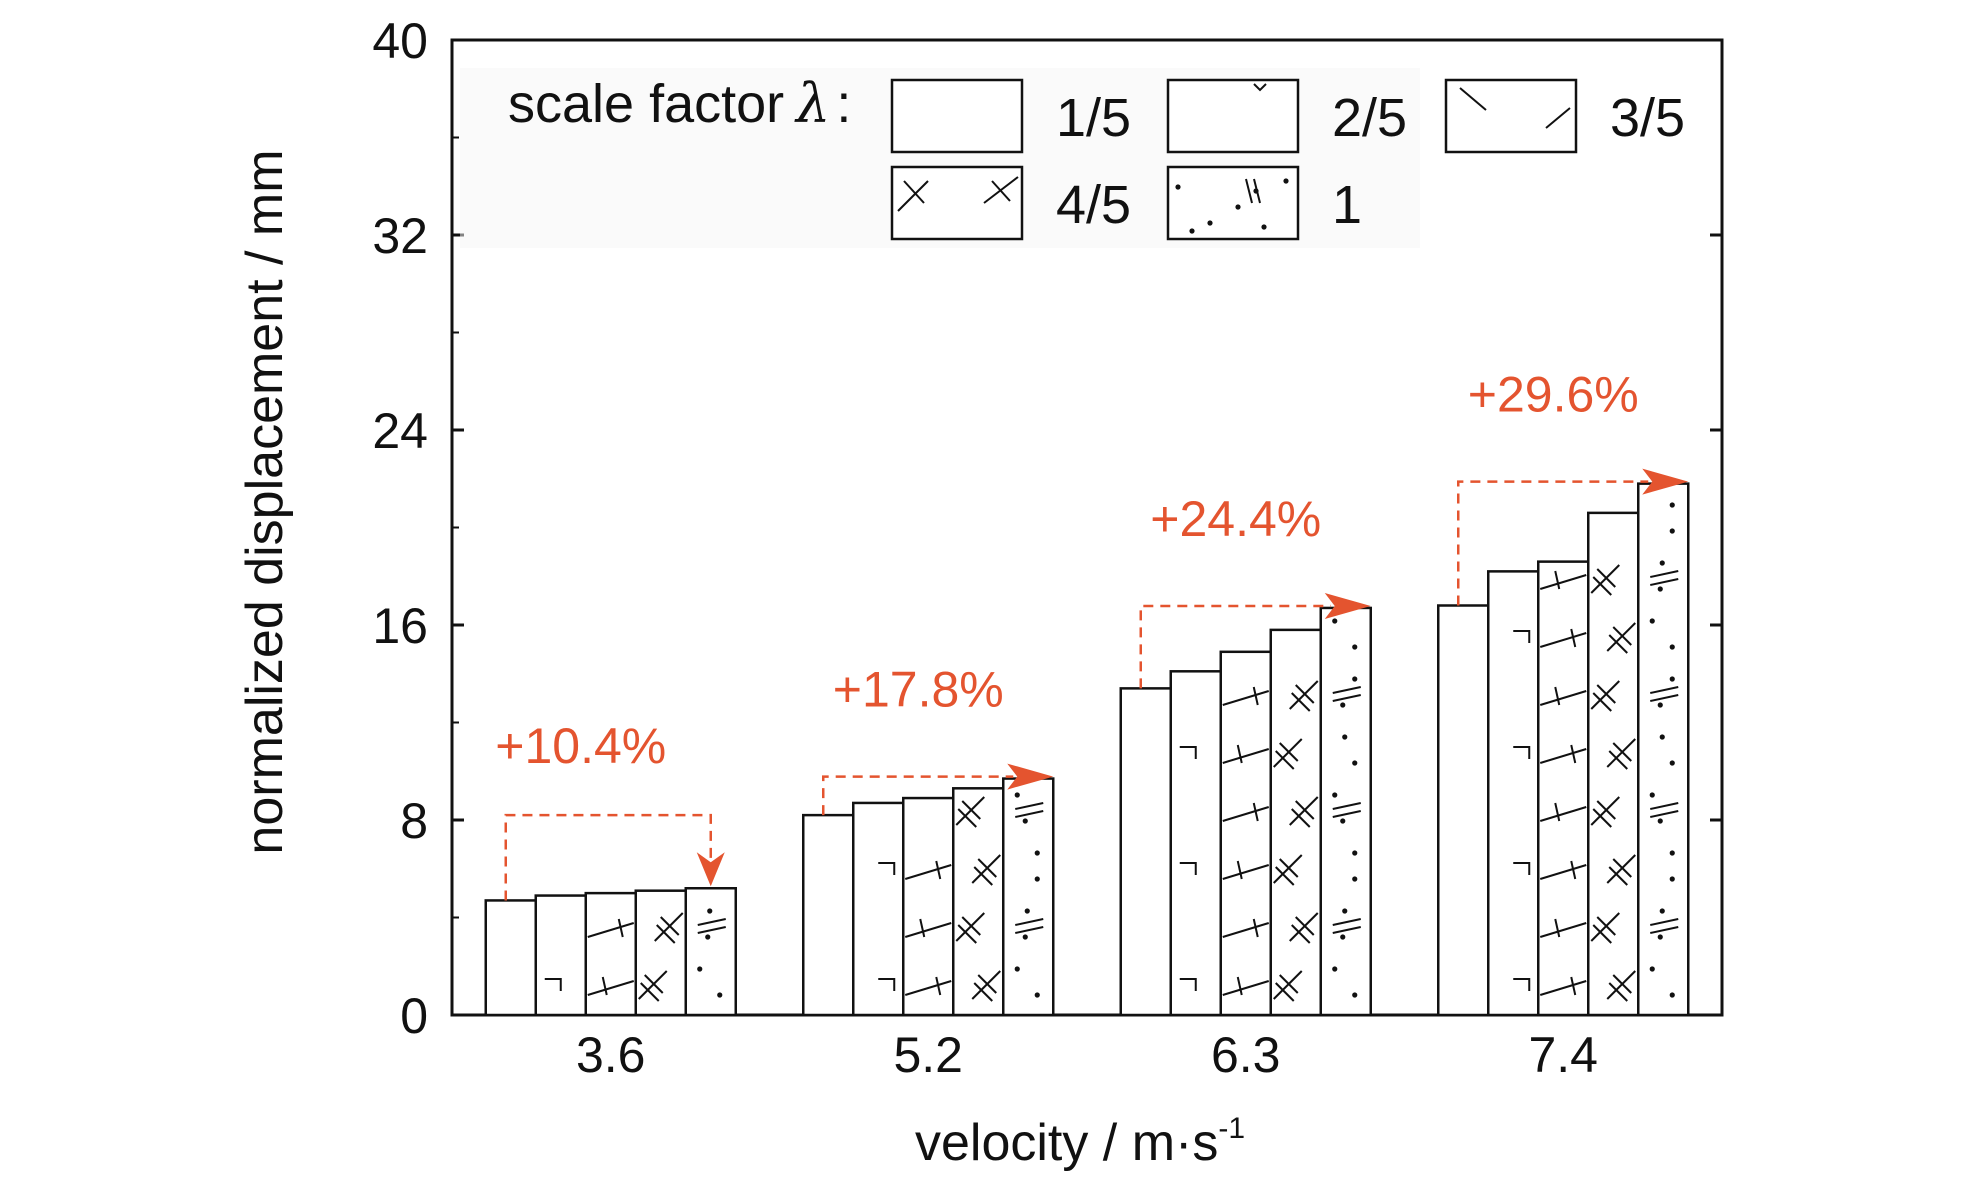  I want to click on growth-label: +17.8%, so click(918, 690).